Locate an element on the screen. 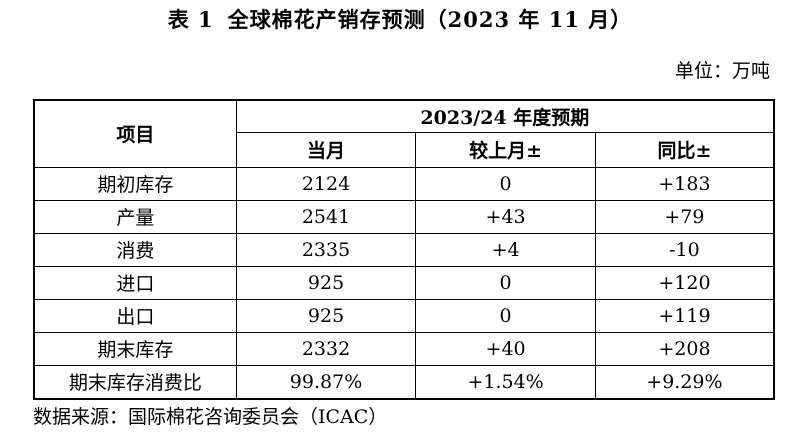 Image resolution: width=800 pixels, height=434 pixels. table-row: 产量 2541 +43 +79 is located at coordinates (404, 216).